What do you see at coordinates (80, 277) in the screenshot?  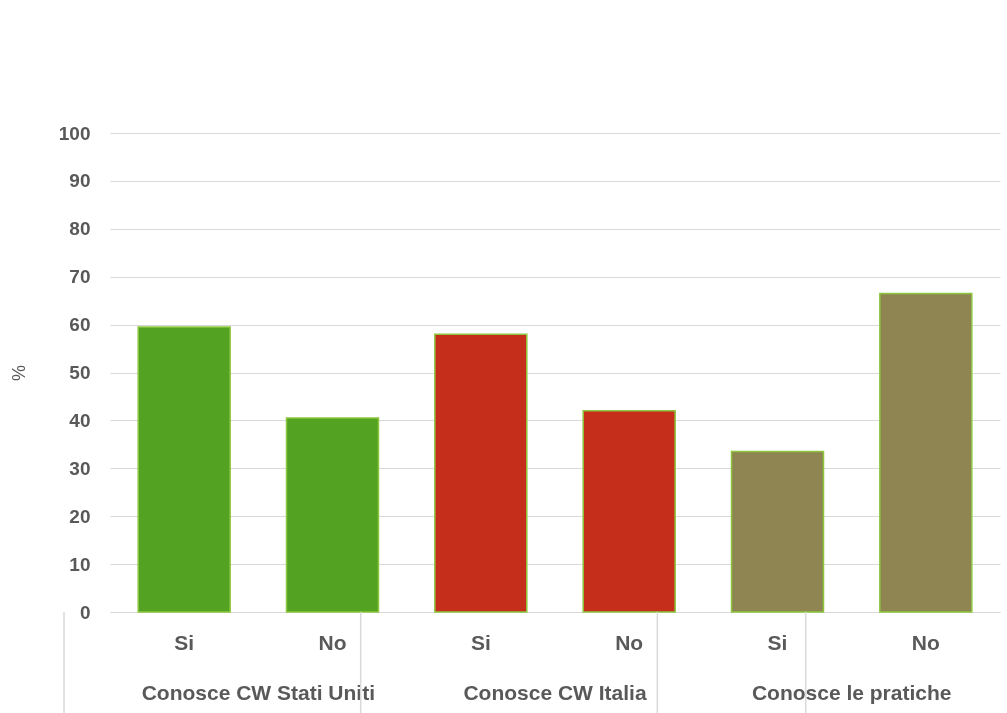 I see `y-tick-label: 70` at bounding box center [80, 277].